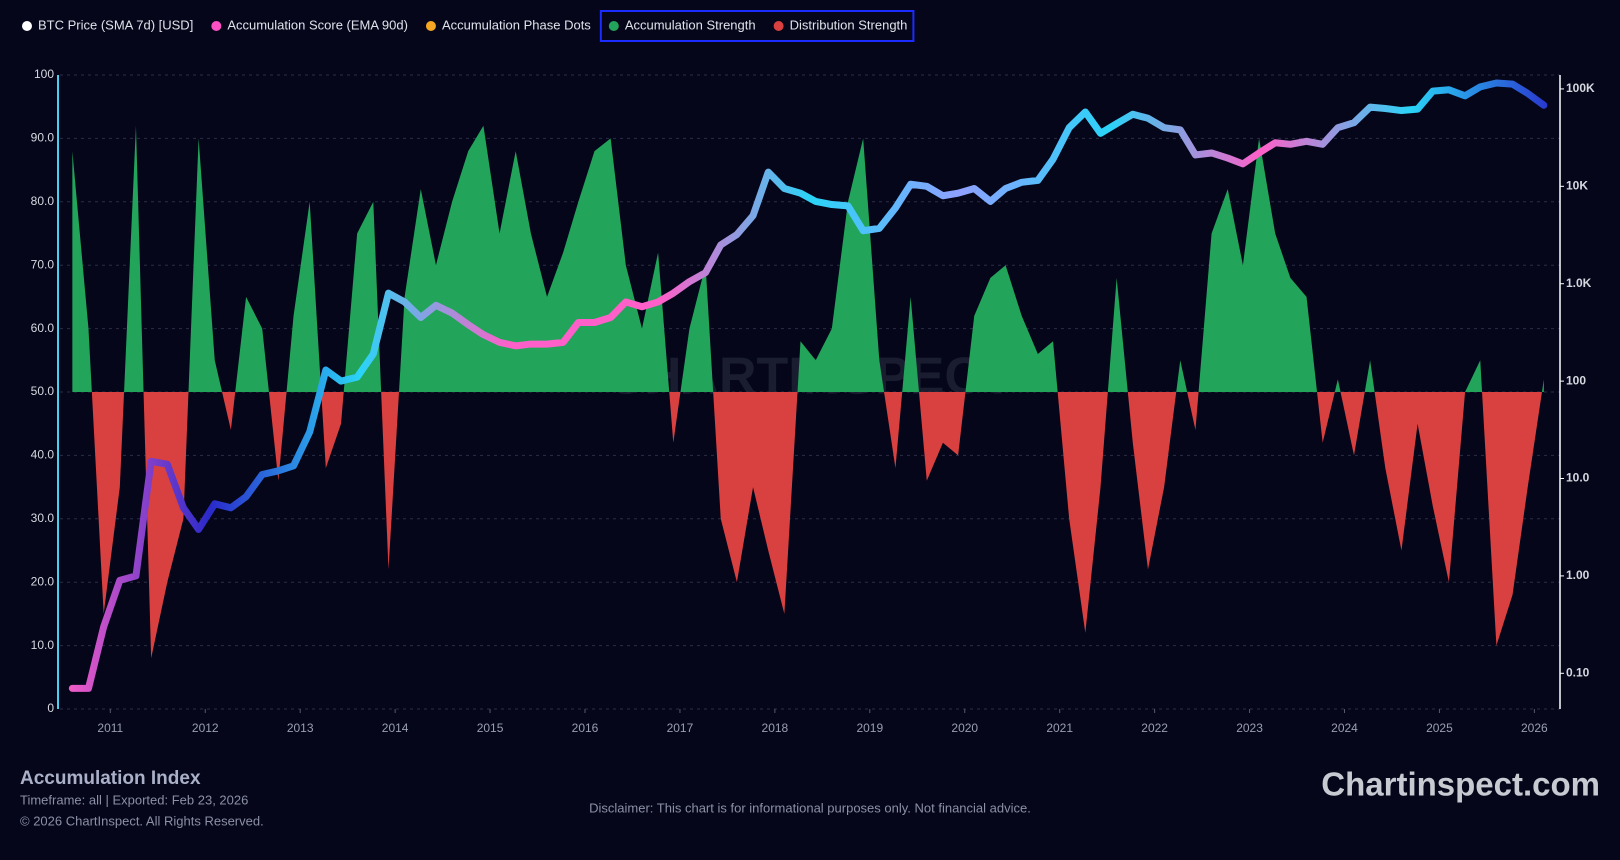 Image resolution: width=1620 pixels, height=860 pixels. What do you see at coordinates (1578, 478) in the screenshot?
I see `y2-tick-label: 10.0` at bounding box center [1578, 478].